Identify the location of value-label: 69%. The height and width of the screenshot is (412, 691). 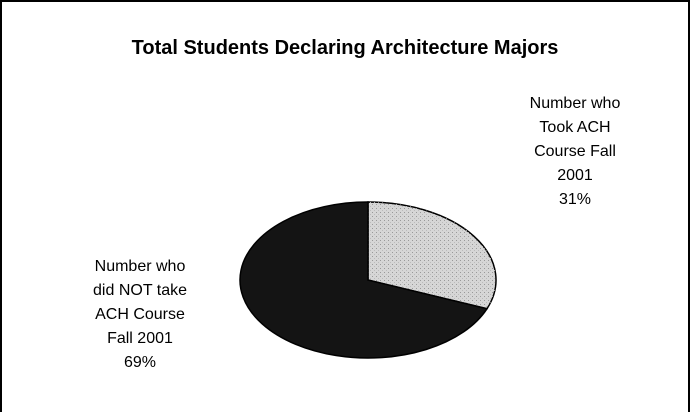
(140, 362).